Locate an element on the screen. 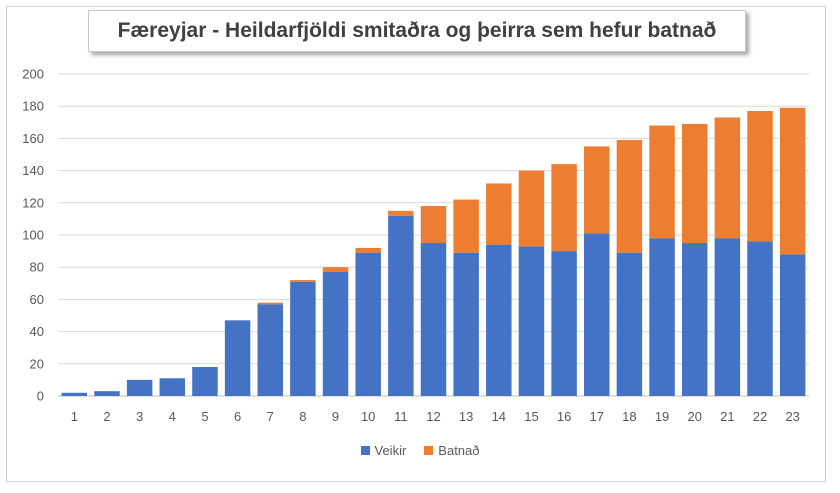 The height and width of the screenshot is (493, 840). legend-item-veikir: Veikir is located at coordinates (383, 450).